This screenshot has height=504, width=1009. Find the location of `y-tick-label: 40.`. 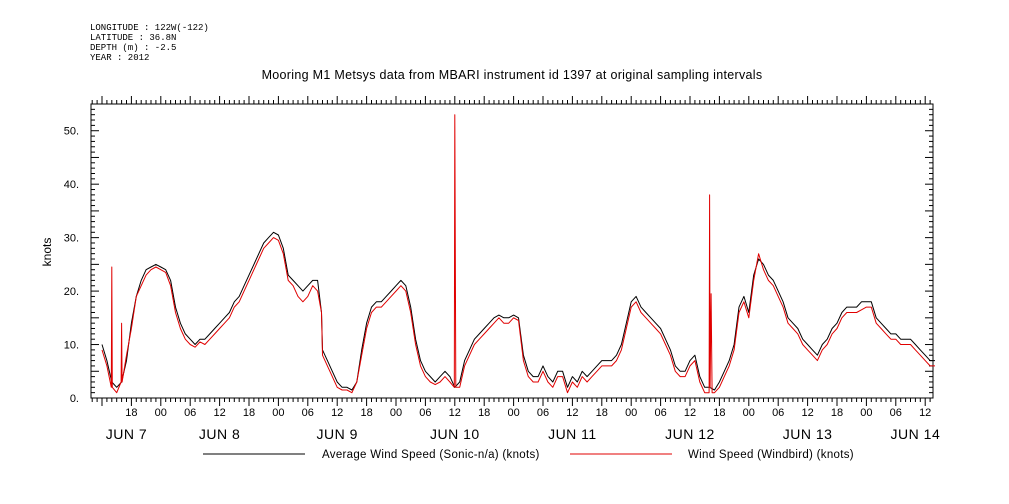

y-tick-label: 40. is located at coordinates (71, 185).